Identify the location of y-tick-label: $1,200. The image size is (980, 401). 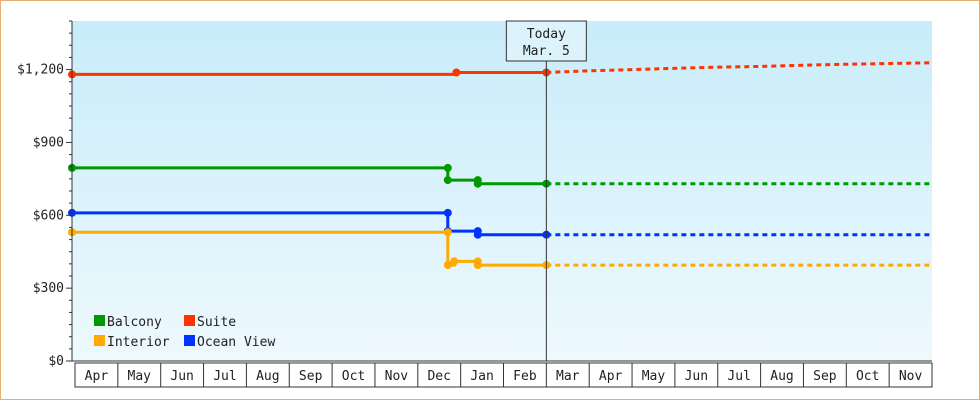
(40, 70).